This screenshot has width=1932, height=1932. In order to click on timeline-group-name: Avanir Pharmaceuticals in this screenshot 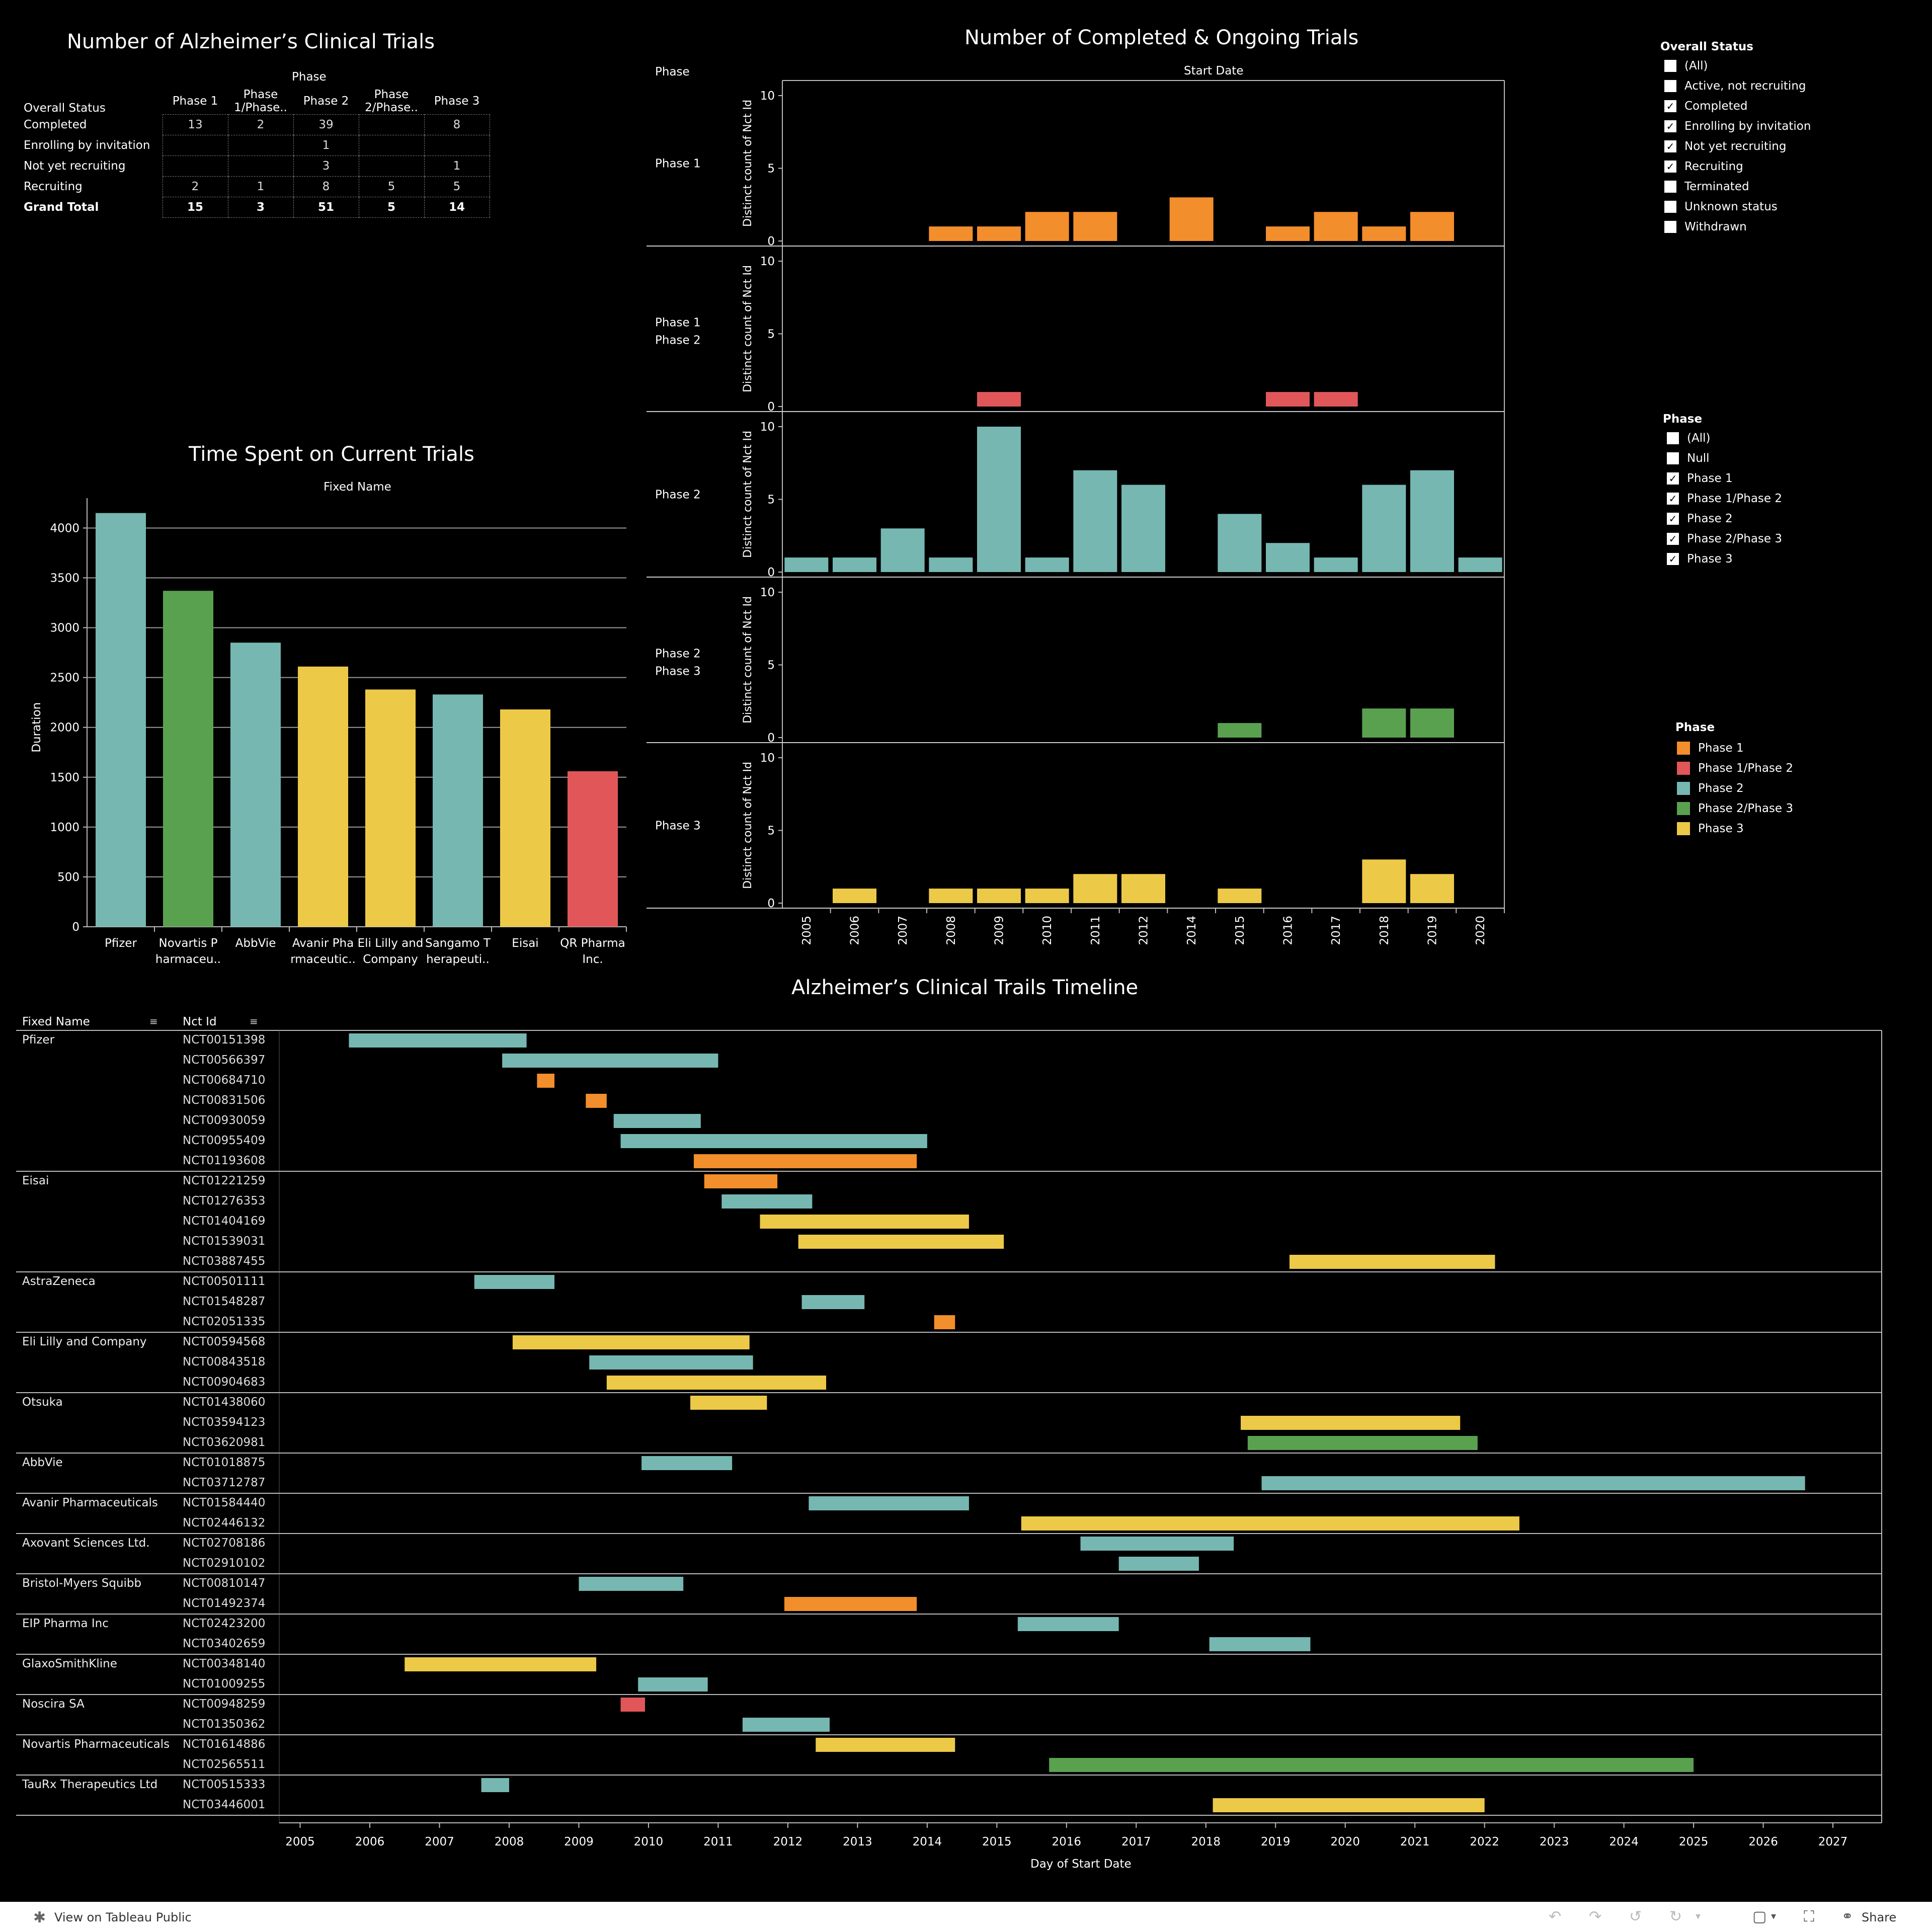, I will do `click(90, 1503)`.